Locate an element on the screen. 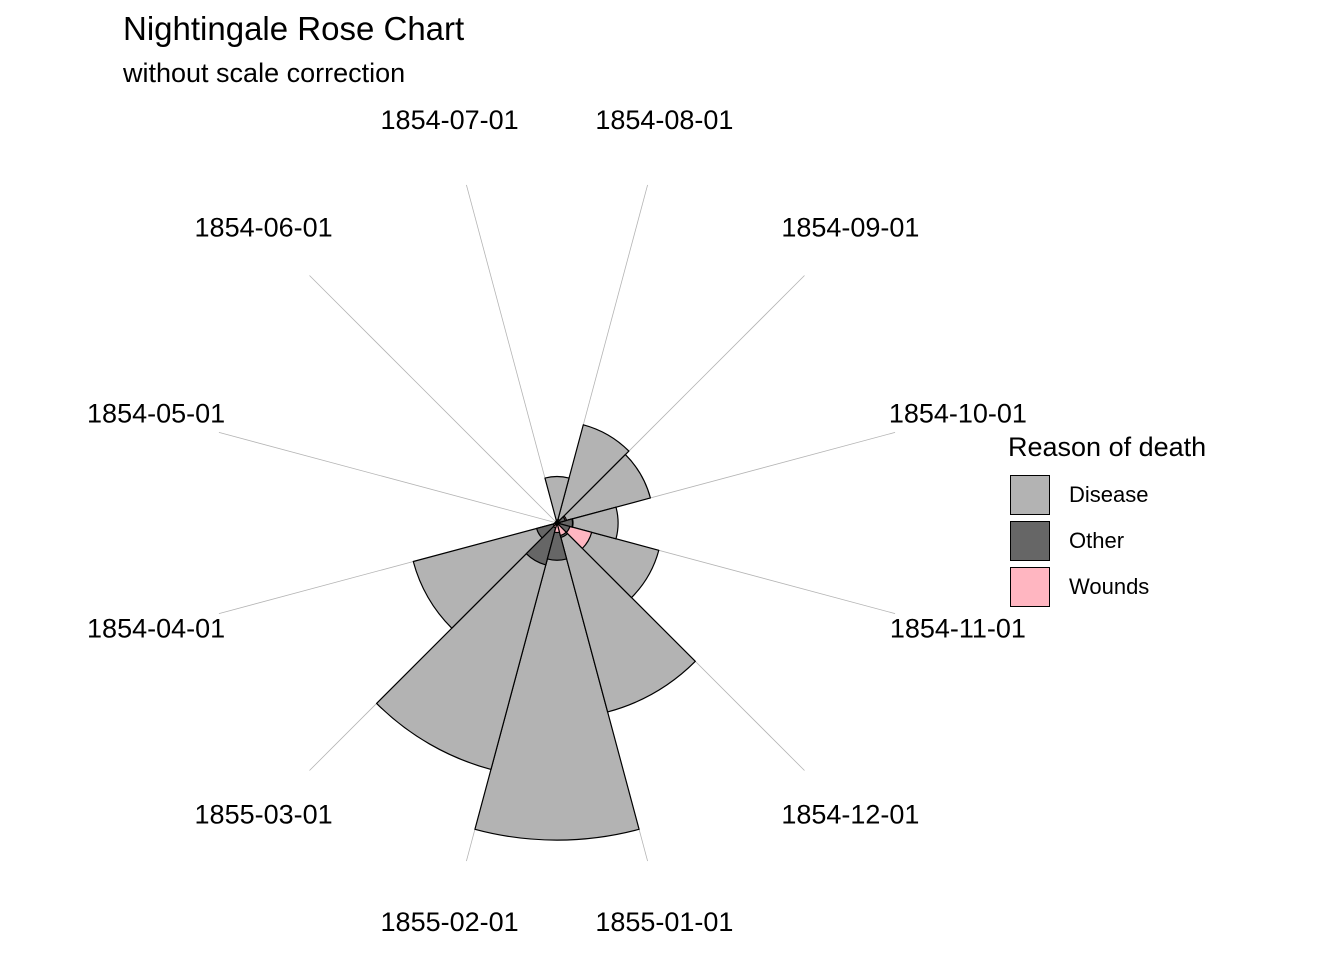 Image resolution: width=1344 pixels, height=960 pixels. legend-item-disease: Disease is located at coordinates (1107, 498).